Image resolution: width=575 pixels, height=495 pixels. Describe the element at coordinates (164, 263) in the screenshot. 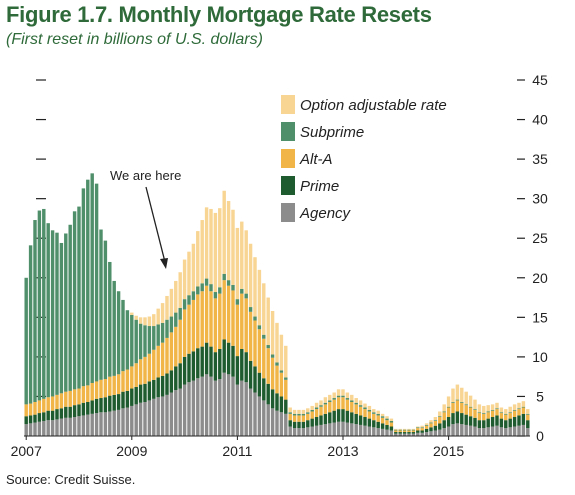

I see `annotation-arrow-head` at that location.